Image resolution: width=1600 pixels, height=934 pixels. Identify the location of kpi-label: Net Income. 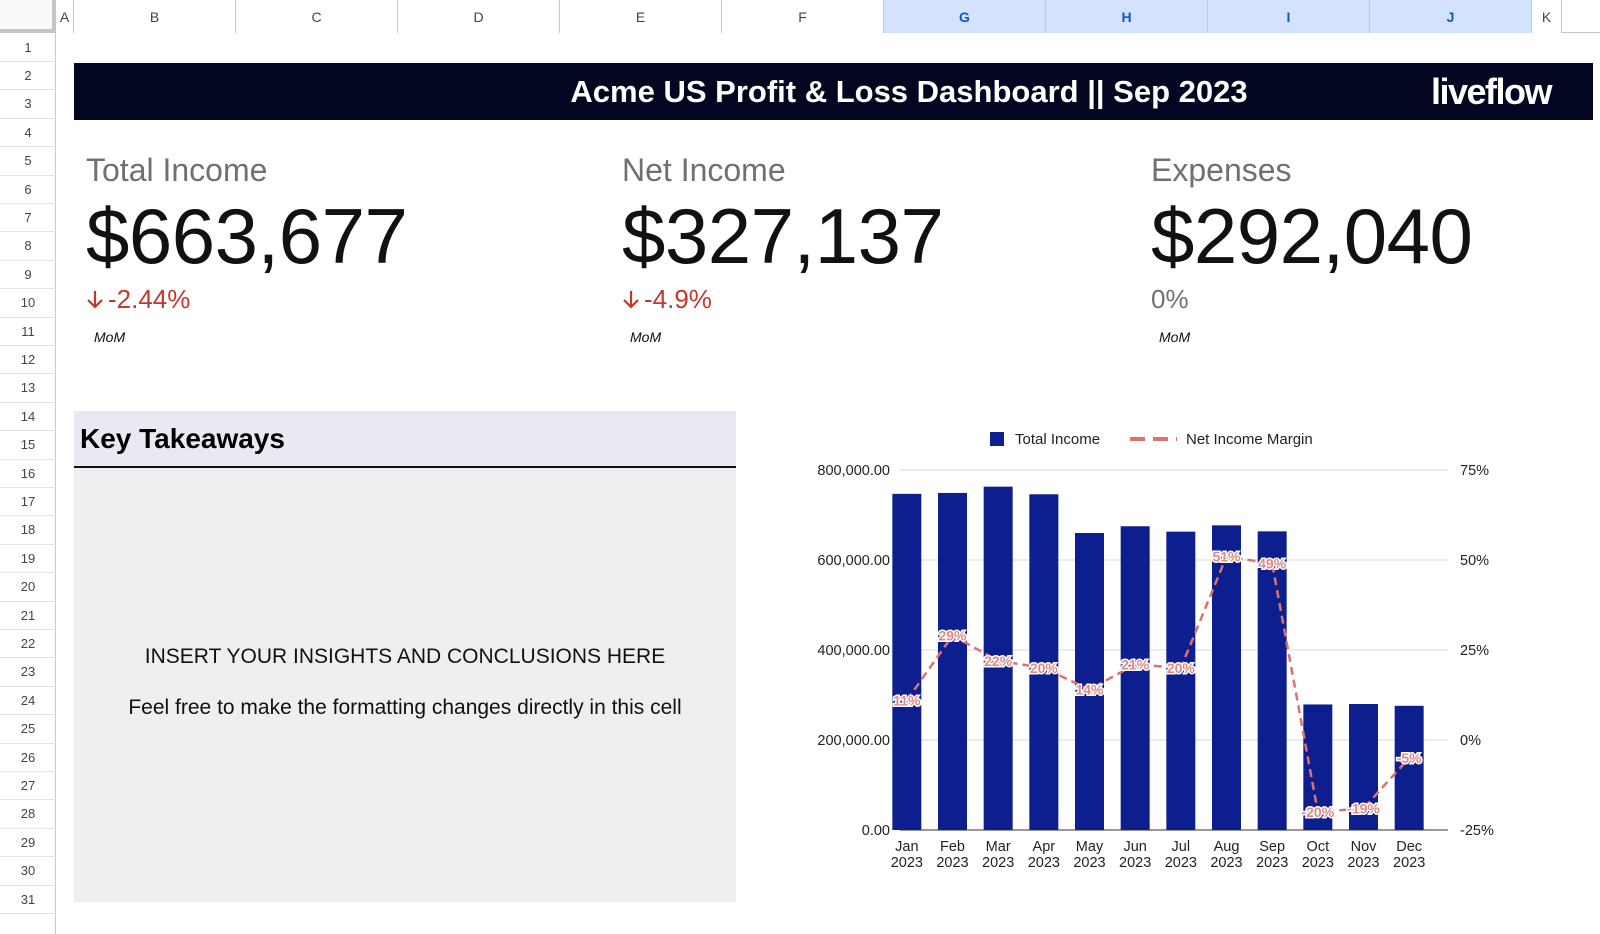
(704, 170).